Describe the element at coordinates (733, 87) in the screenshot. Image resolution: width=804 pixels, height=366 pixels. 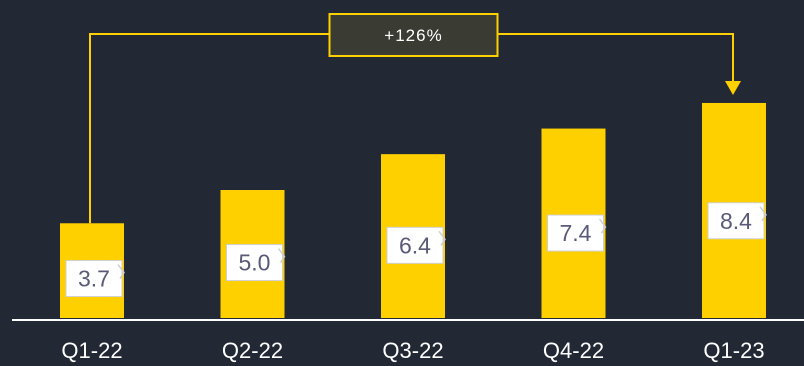
I see `arrow-down-icon` at that location.